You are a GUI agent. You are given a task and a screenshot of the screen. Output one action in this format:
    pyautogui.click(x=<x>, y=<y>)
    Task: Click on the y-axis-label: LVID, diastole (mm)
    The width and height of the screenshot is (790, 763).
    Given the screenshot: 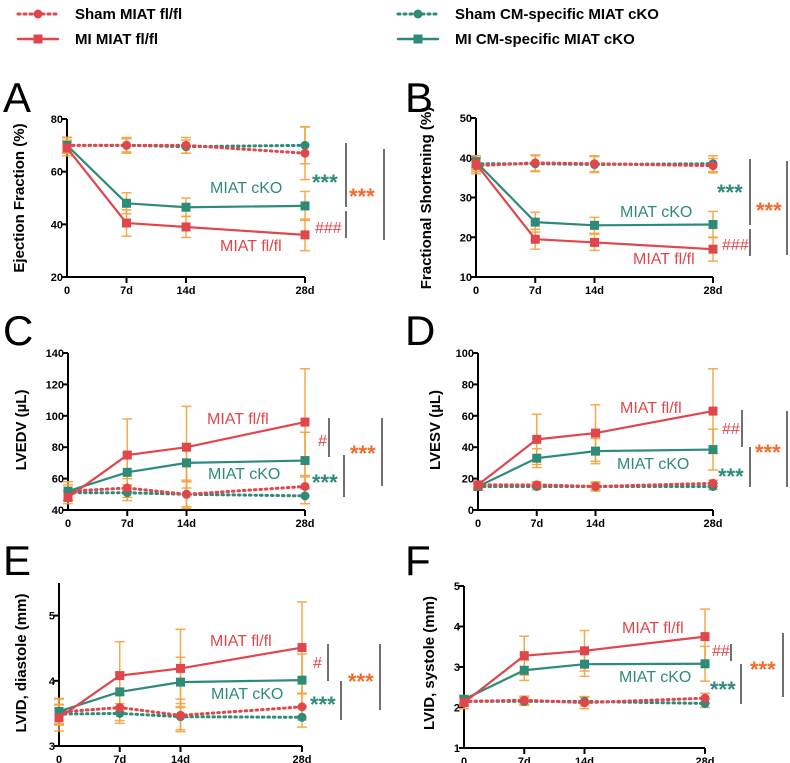 What is the action you would take?
    pyautogui.click(x=21, y=663)
    